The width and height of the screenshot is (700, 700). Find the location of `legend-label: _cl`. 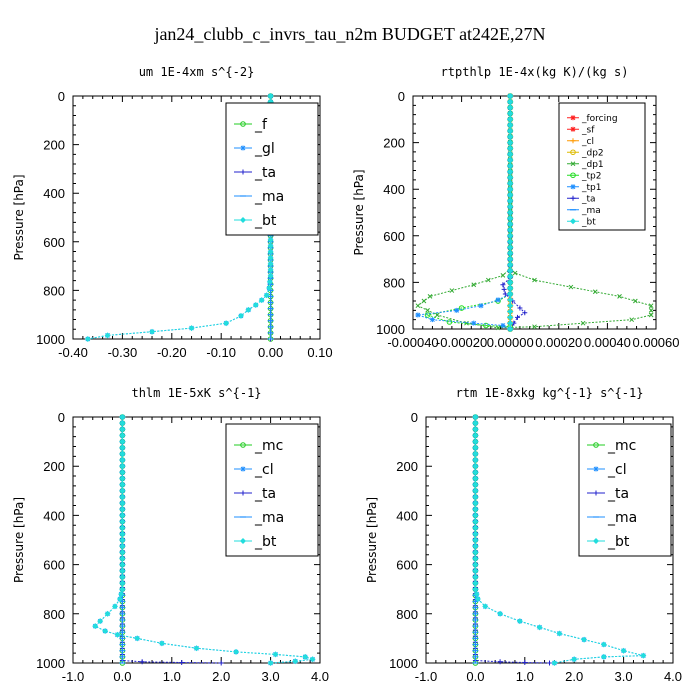

legend-label: _cl is located at coordinates (617, 470).